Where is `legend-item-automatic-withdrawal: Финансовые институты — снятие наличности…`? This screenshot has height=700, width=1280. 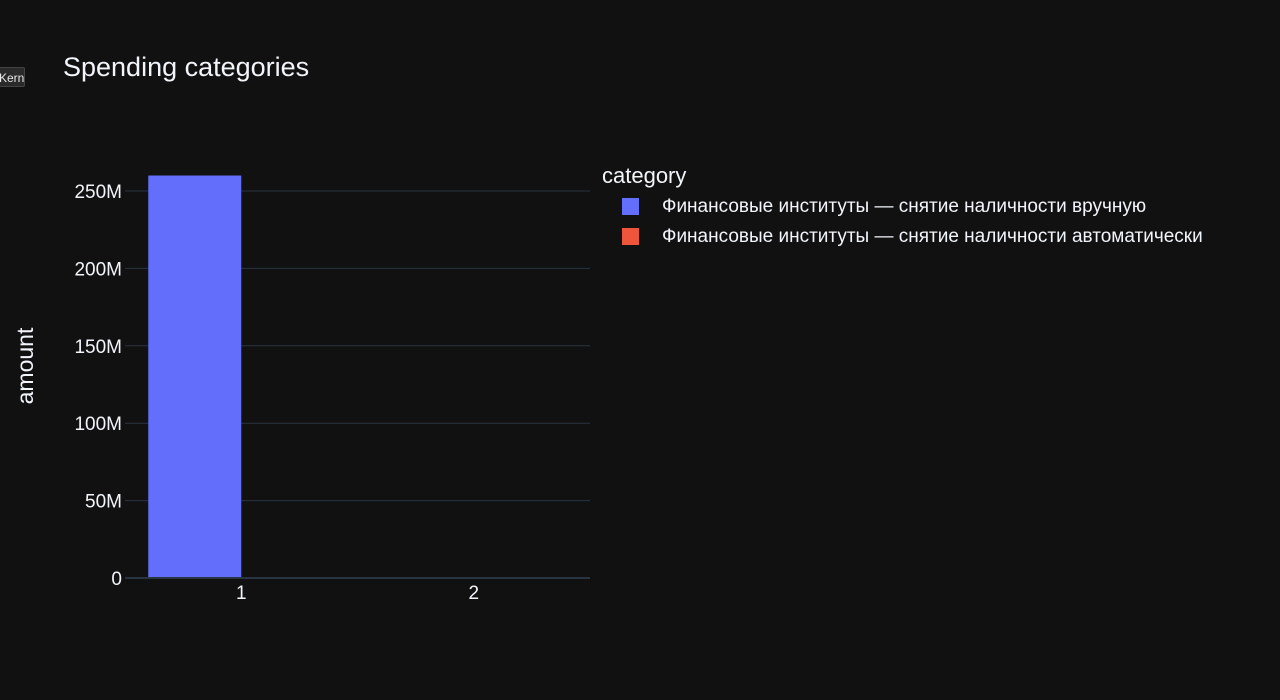
legend-item-automatic-withdrawal: Финансовые институты — снятие наличности… is located at coordinates (902, 237).